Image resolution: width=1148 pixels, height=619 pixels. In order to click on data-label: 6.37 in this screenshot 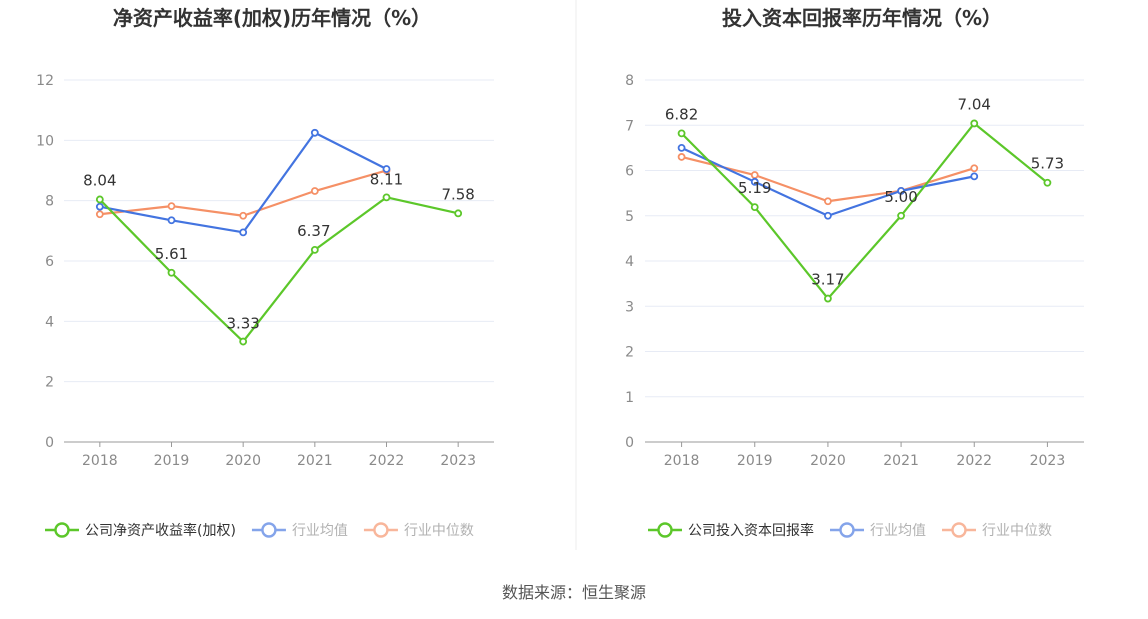, I will do `click(313, 231)`.